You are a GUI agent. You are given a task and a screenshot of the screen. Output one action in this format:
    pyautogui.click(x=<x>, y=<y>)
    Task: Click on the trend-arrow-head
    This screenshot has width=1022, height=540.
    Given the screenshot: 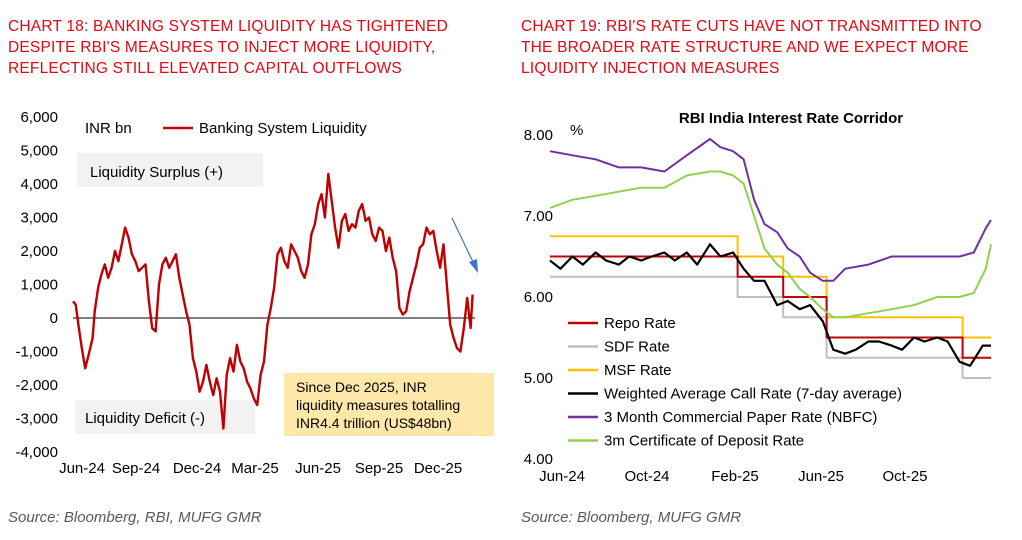 What is the action you would take?
    pyautogui.click(x=473, y=266)
    